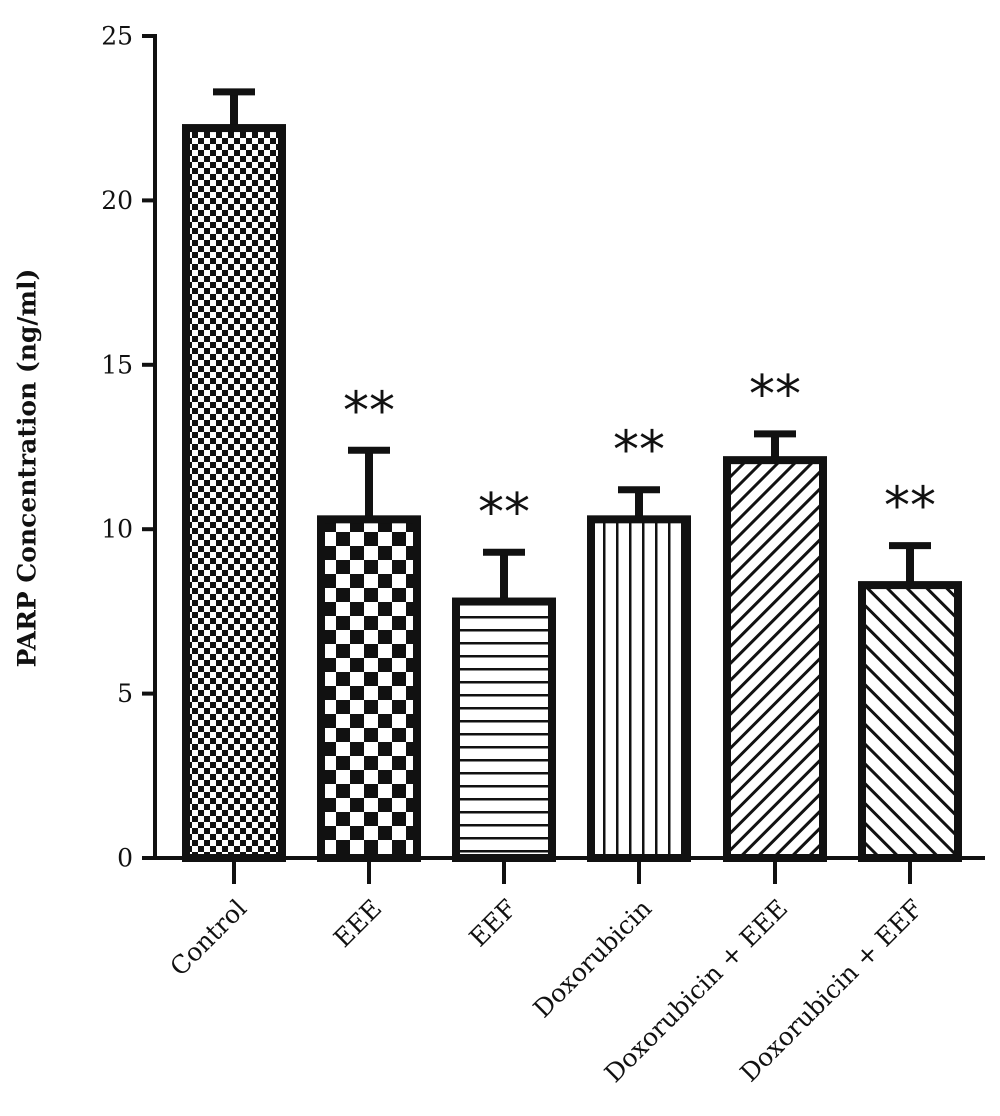  Describe the element at coordinates (117, 200) in the screenshot. I see `y-tick-label: 20` at that location.